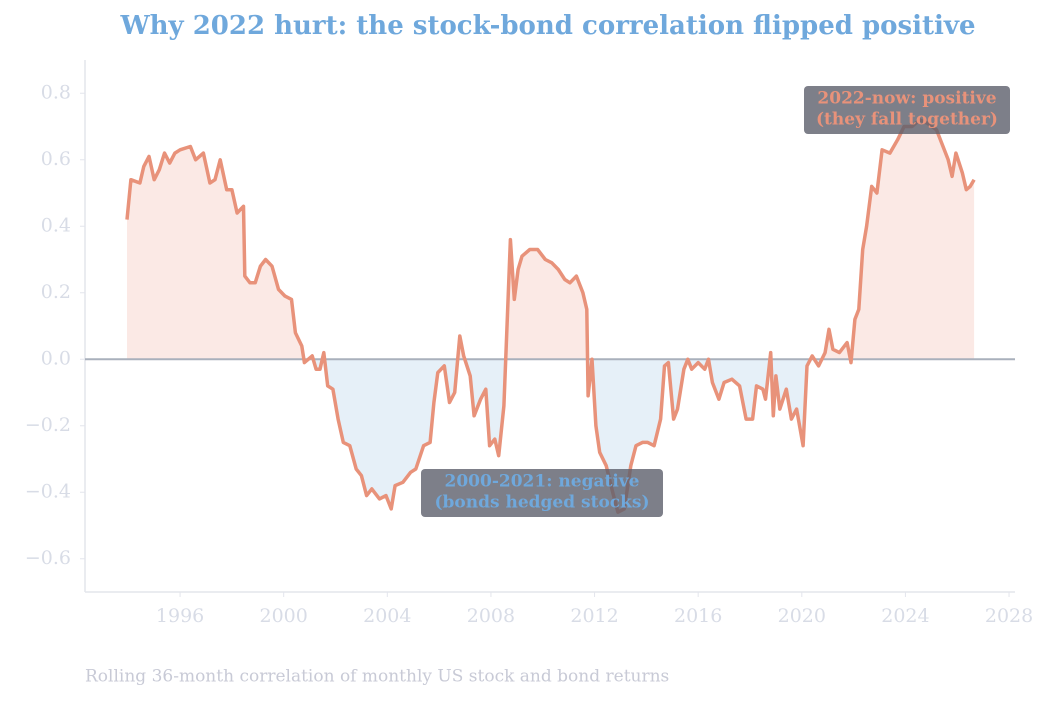 Image resolution: width=1053 pixels, height=705 pixels. Describe the element at coordinates (698, 616) in the screenshot. I see `x-tick-label: 2016` at that location.